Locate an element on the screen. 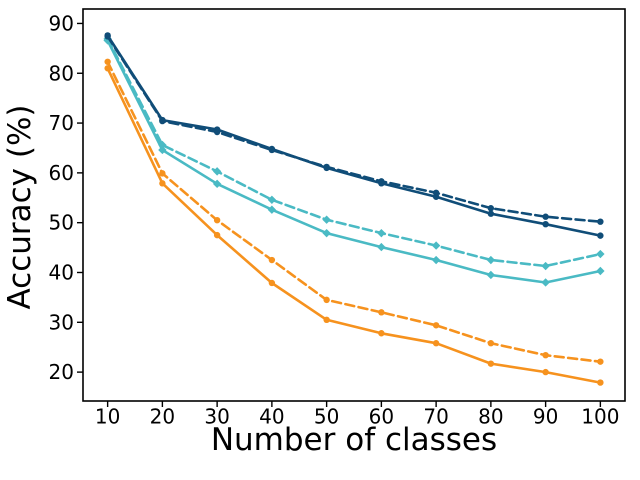 The image size is (640, 480). x-axis-label: Number of classes is located at coordinates (354, 440).